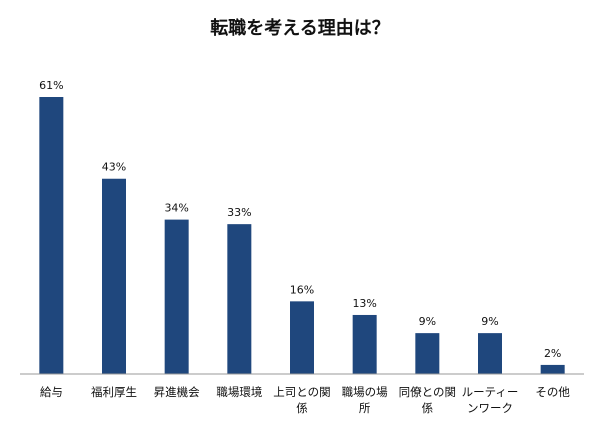 This screenshot has width=600, height=425. I want to click on category-label-4-line-0: 上司との関, so click(301, 392).